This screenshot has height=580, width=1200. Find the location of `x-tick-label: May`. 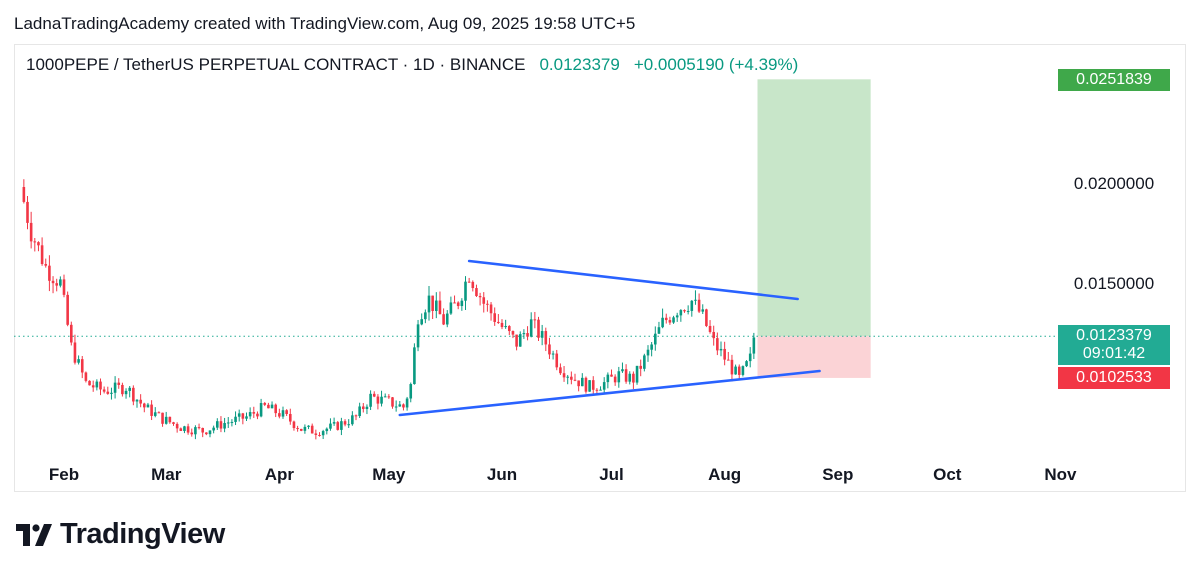

x-tick-label: May is located at coordinates (389, 474).